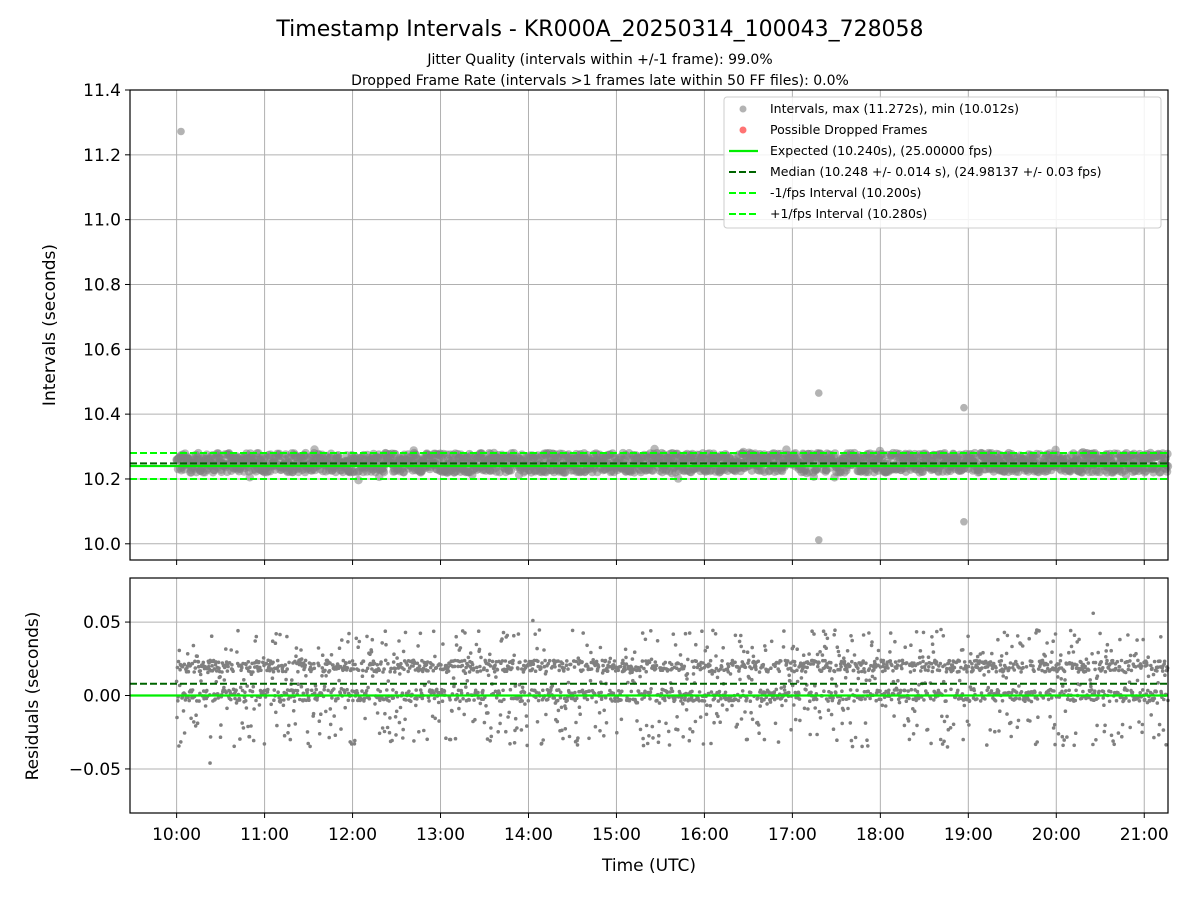 The width and height of the screenshot is (1200, 900). Describe the element at coordinates (102, 545) in the screenshot. I see `y-tick-label: 10.0` at that location.